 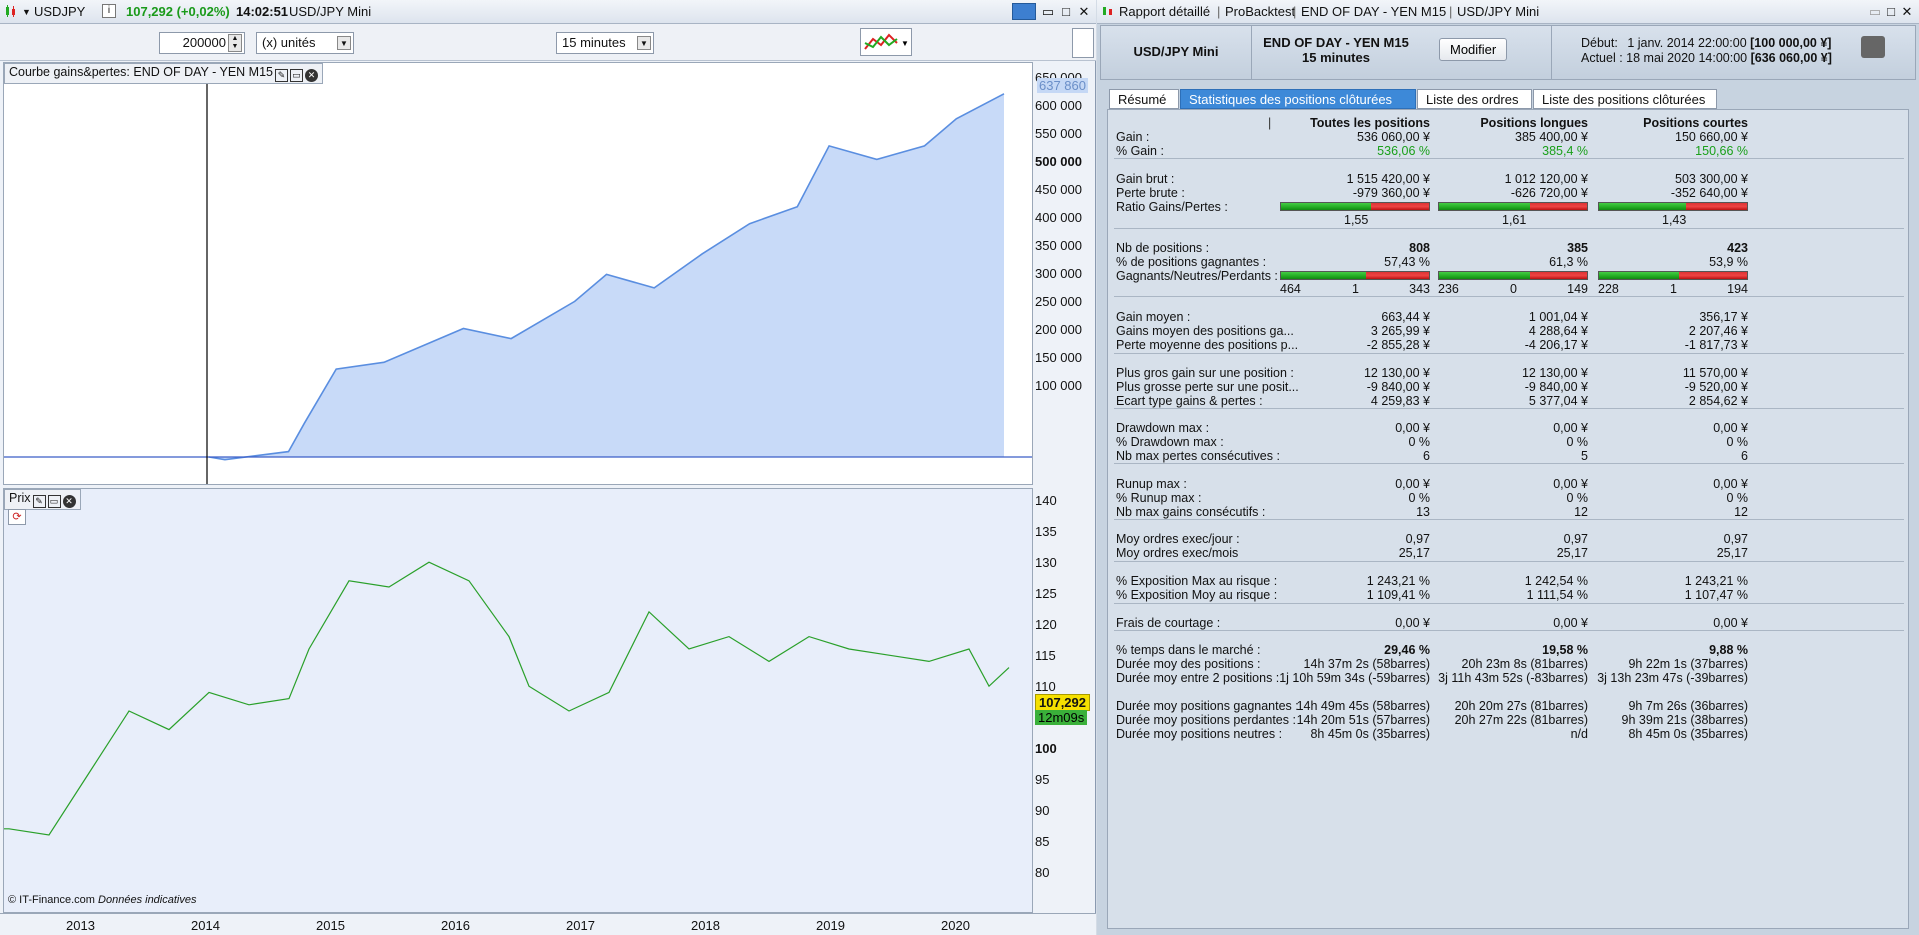 I want to click on keyboard-icon, so click(x=1024, y=11).